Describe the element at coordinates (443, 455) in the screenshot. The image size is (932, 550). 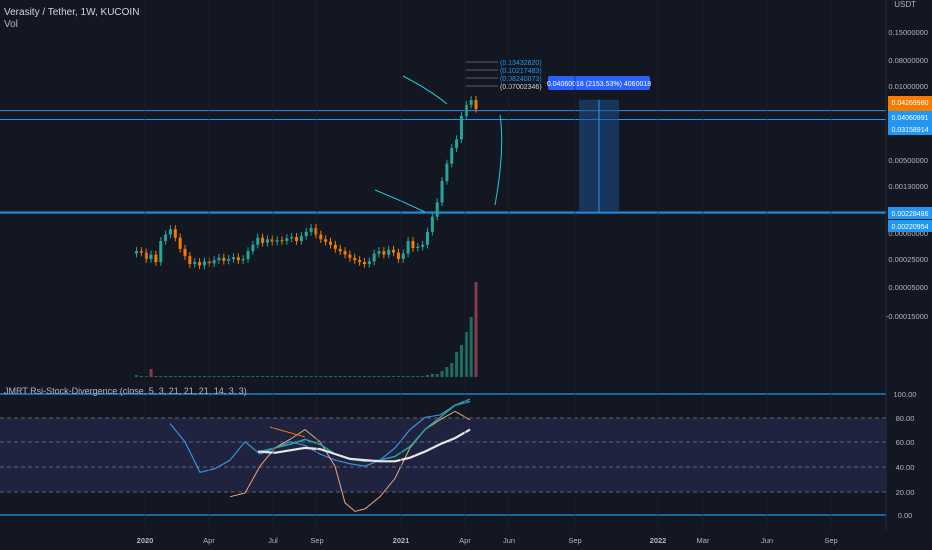
I see `rsi-band` at that location.